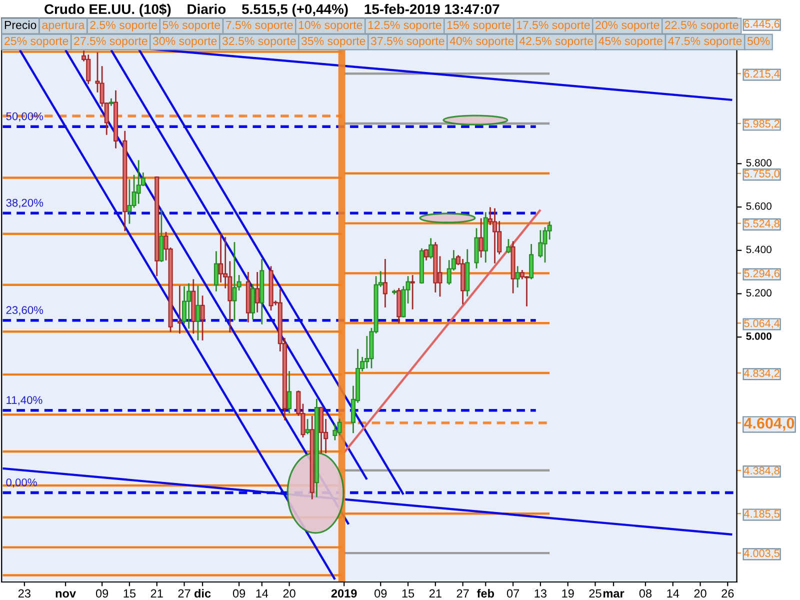 The height and width of the screenshot is (600, 800). What do you see at coordinates (202, 593) in the screenshot?
I see `x-tick-label: dic` at bounding box center [202, 593].